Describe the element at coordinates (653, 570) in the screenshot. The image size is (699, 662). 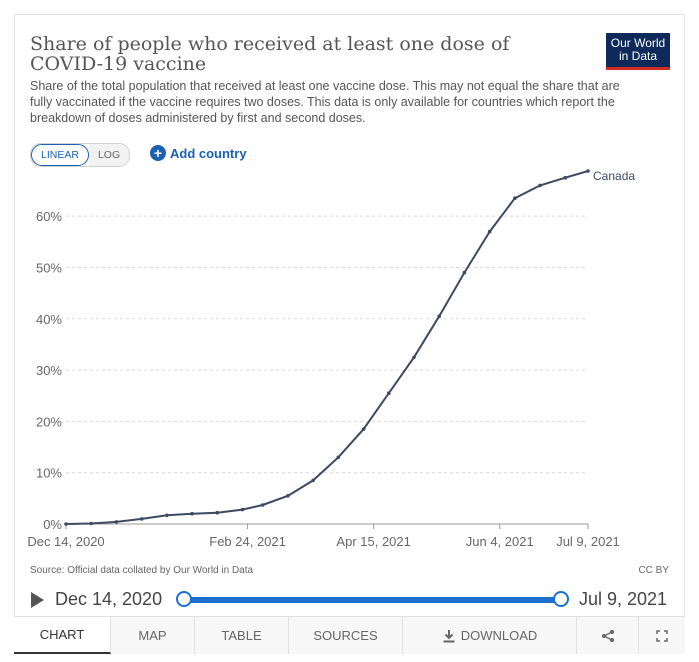
I see `license-link: CC BY` at that location.